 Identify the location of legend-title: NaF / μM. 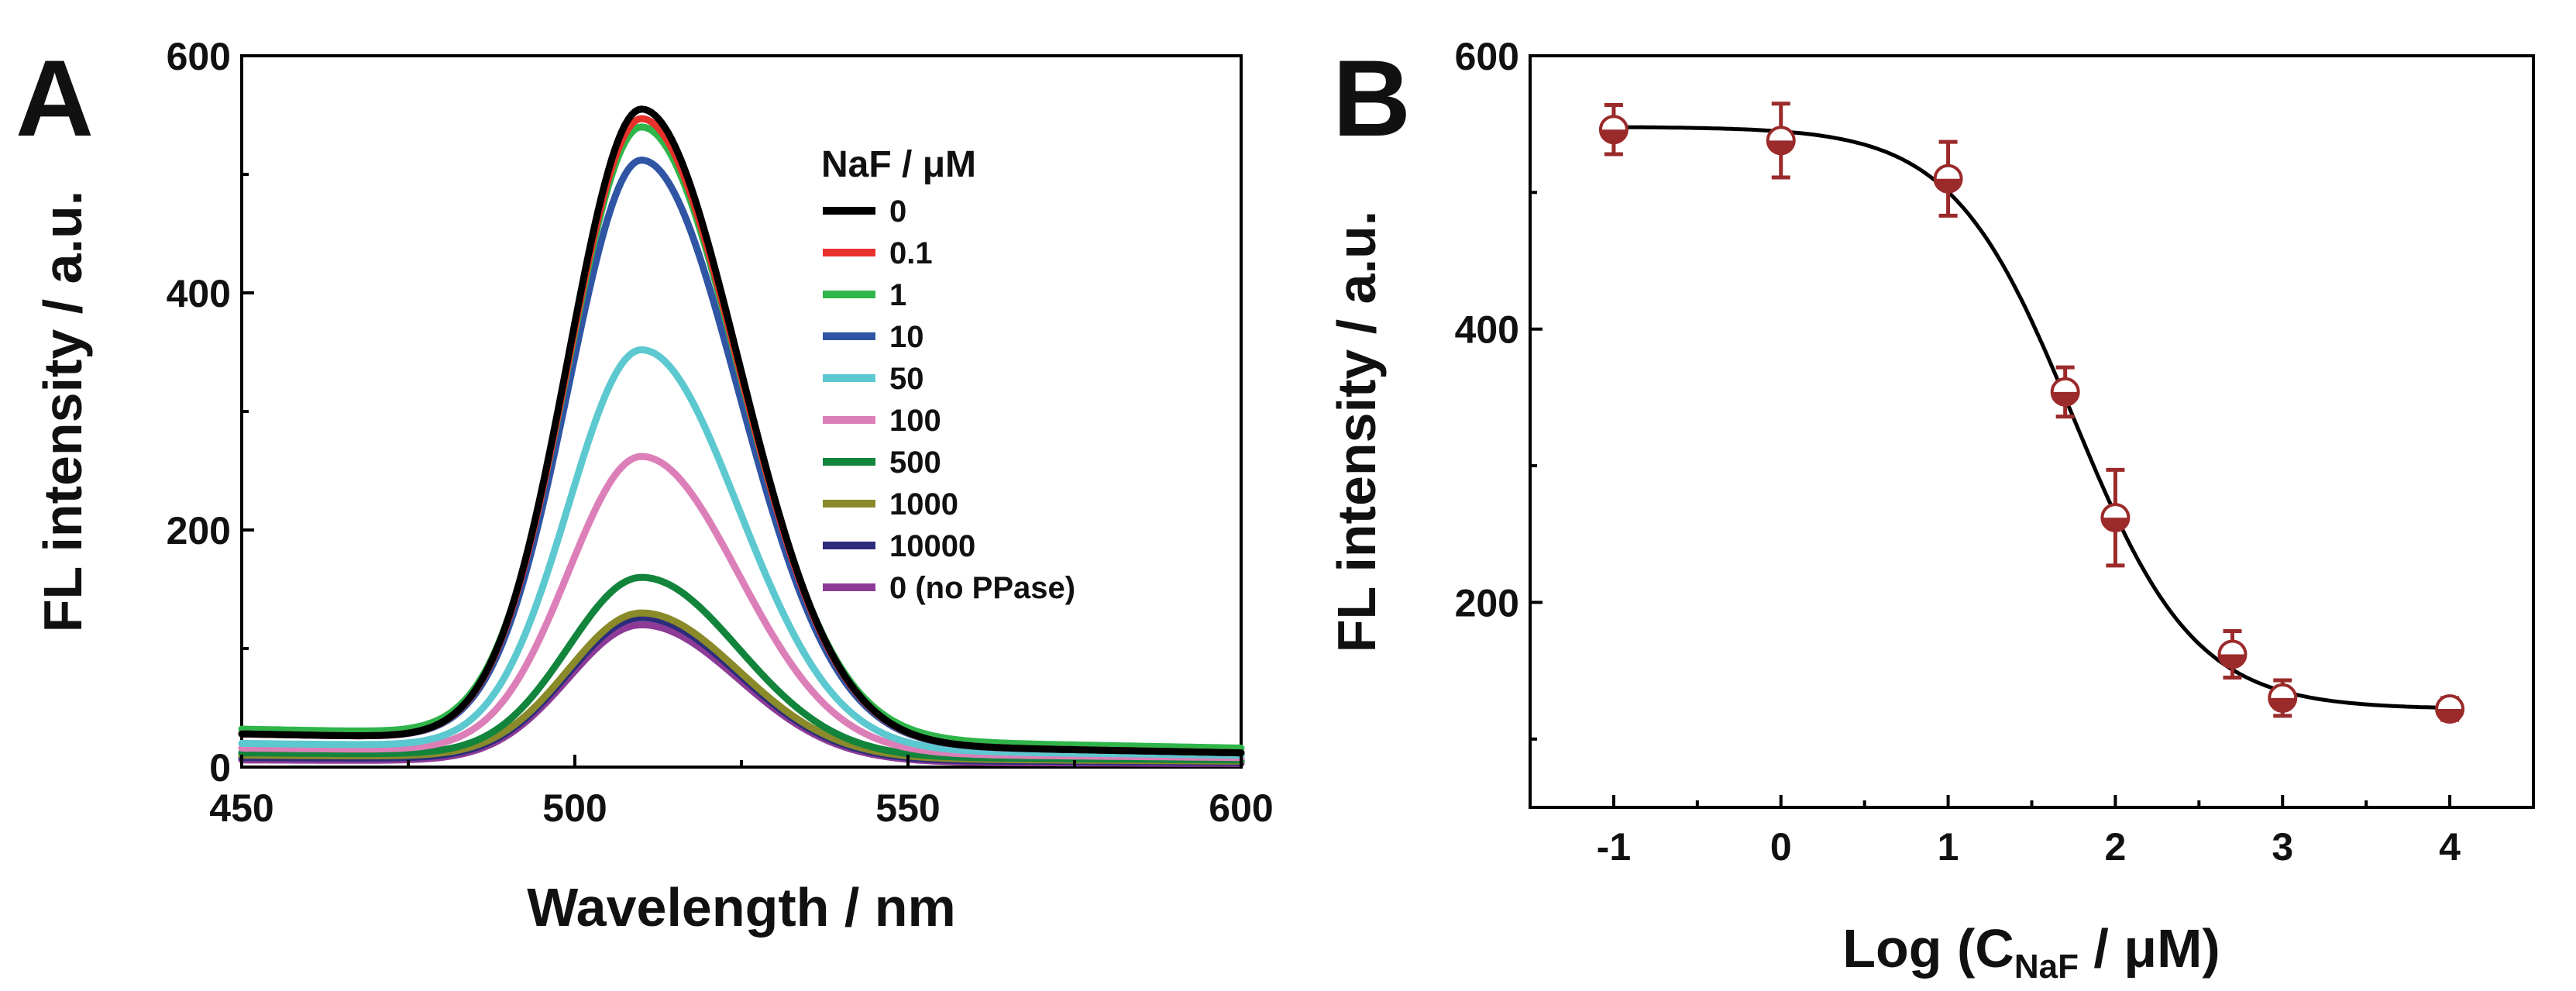
(898, 164).